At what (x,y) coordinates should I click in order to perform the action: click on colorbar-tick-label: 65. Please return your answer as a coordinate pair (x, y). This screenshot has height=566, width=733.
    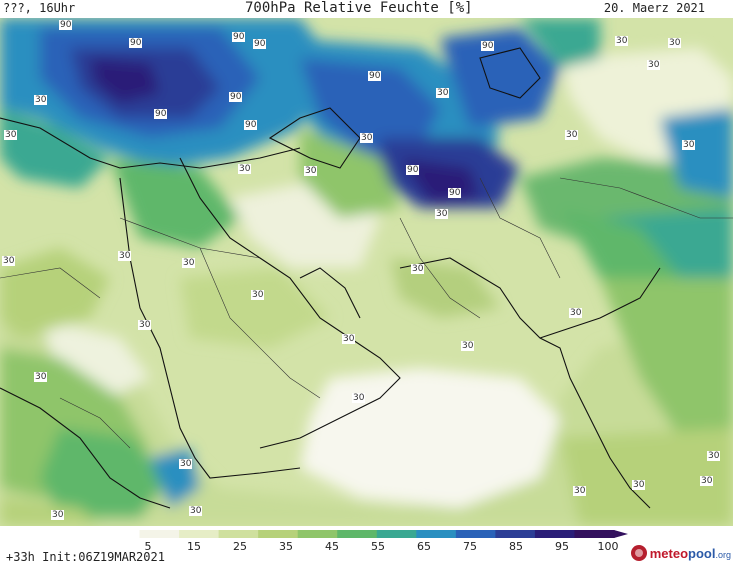
    Looking at the image, I should click on (424, 546).